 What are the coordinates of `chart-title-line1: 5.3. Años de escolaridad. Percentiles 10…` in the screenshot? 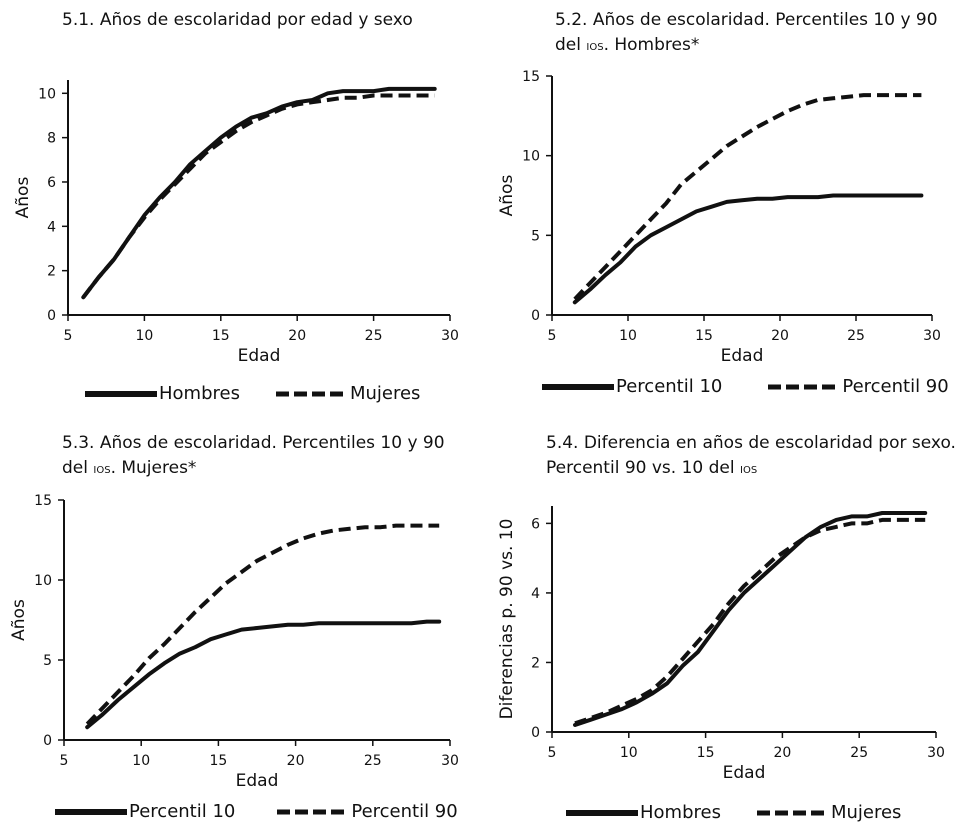 It's located at (253, 443).